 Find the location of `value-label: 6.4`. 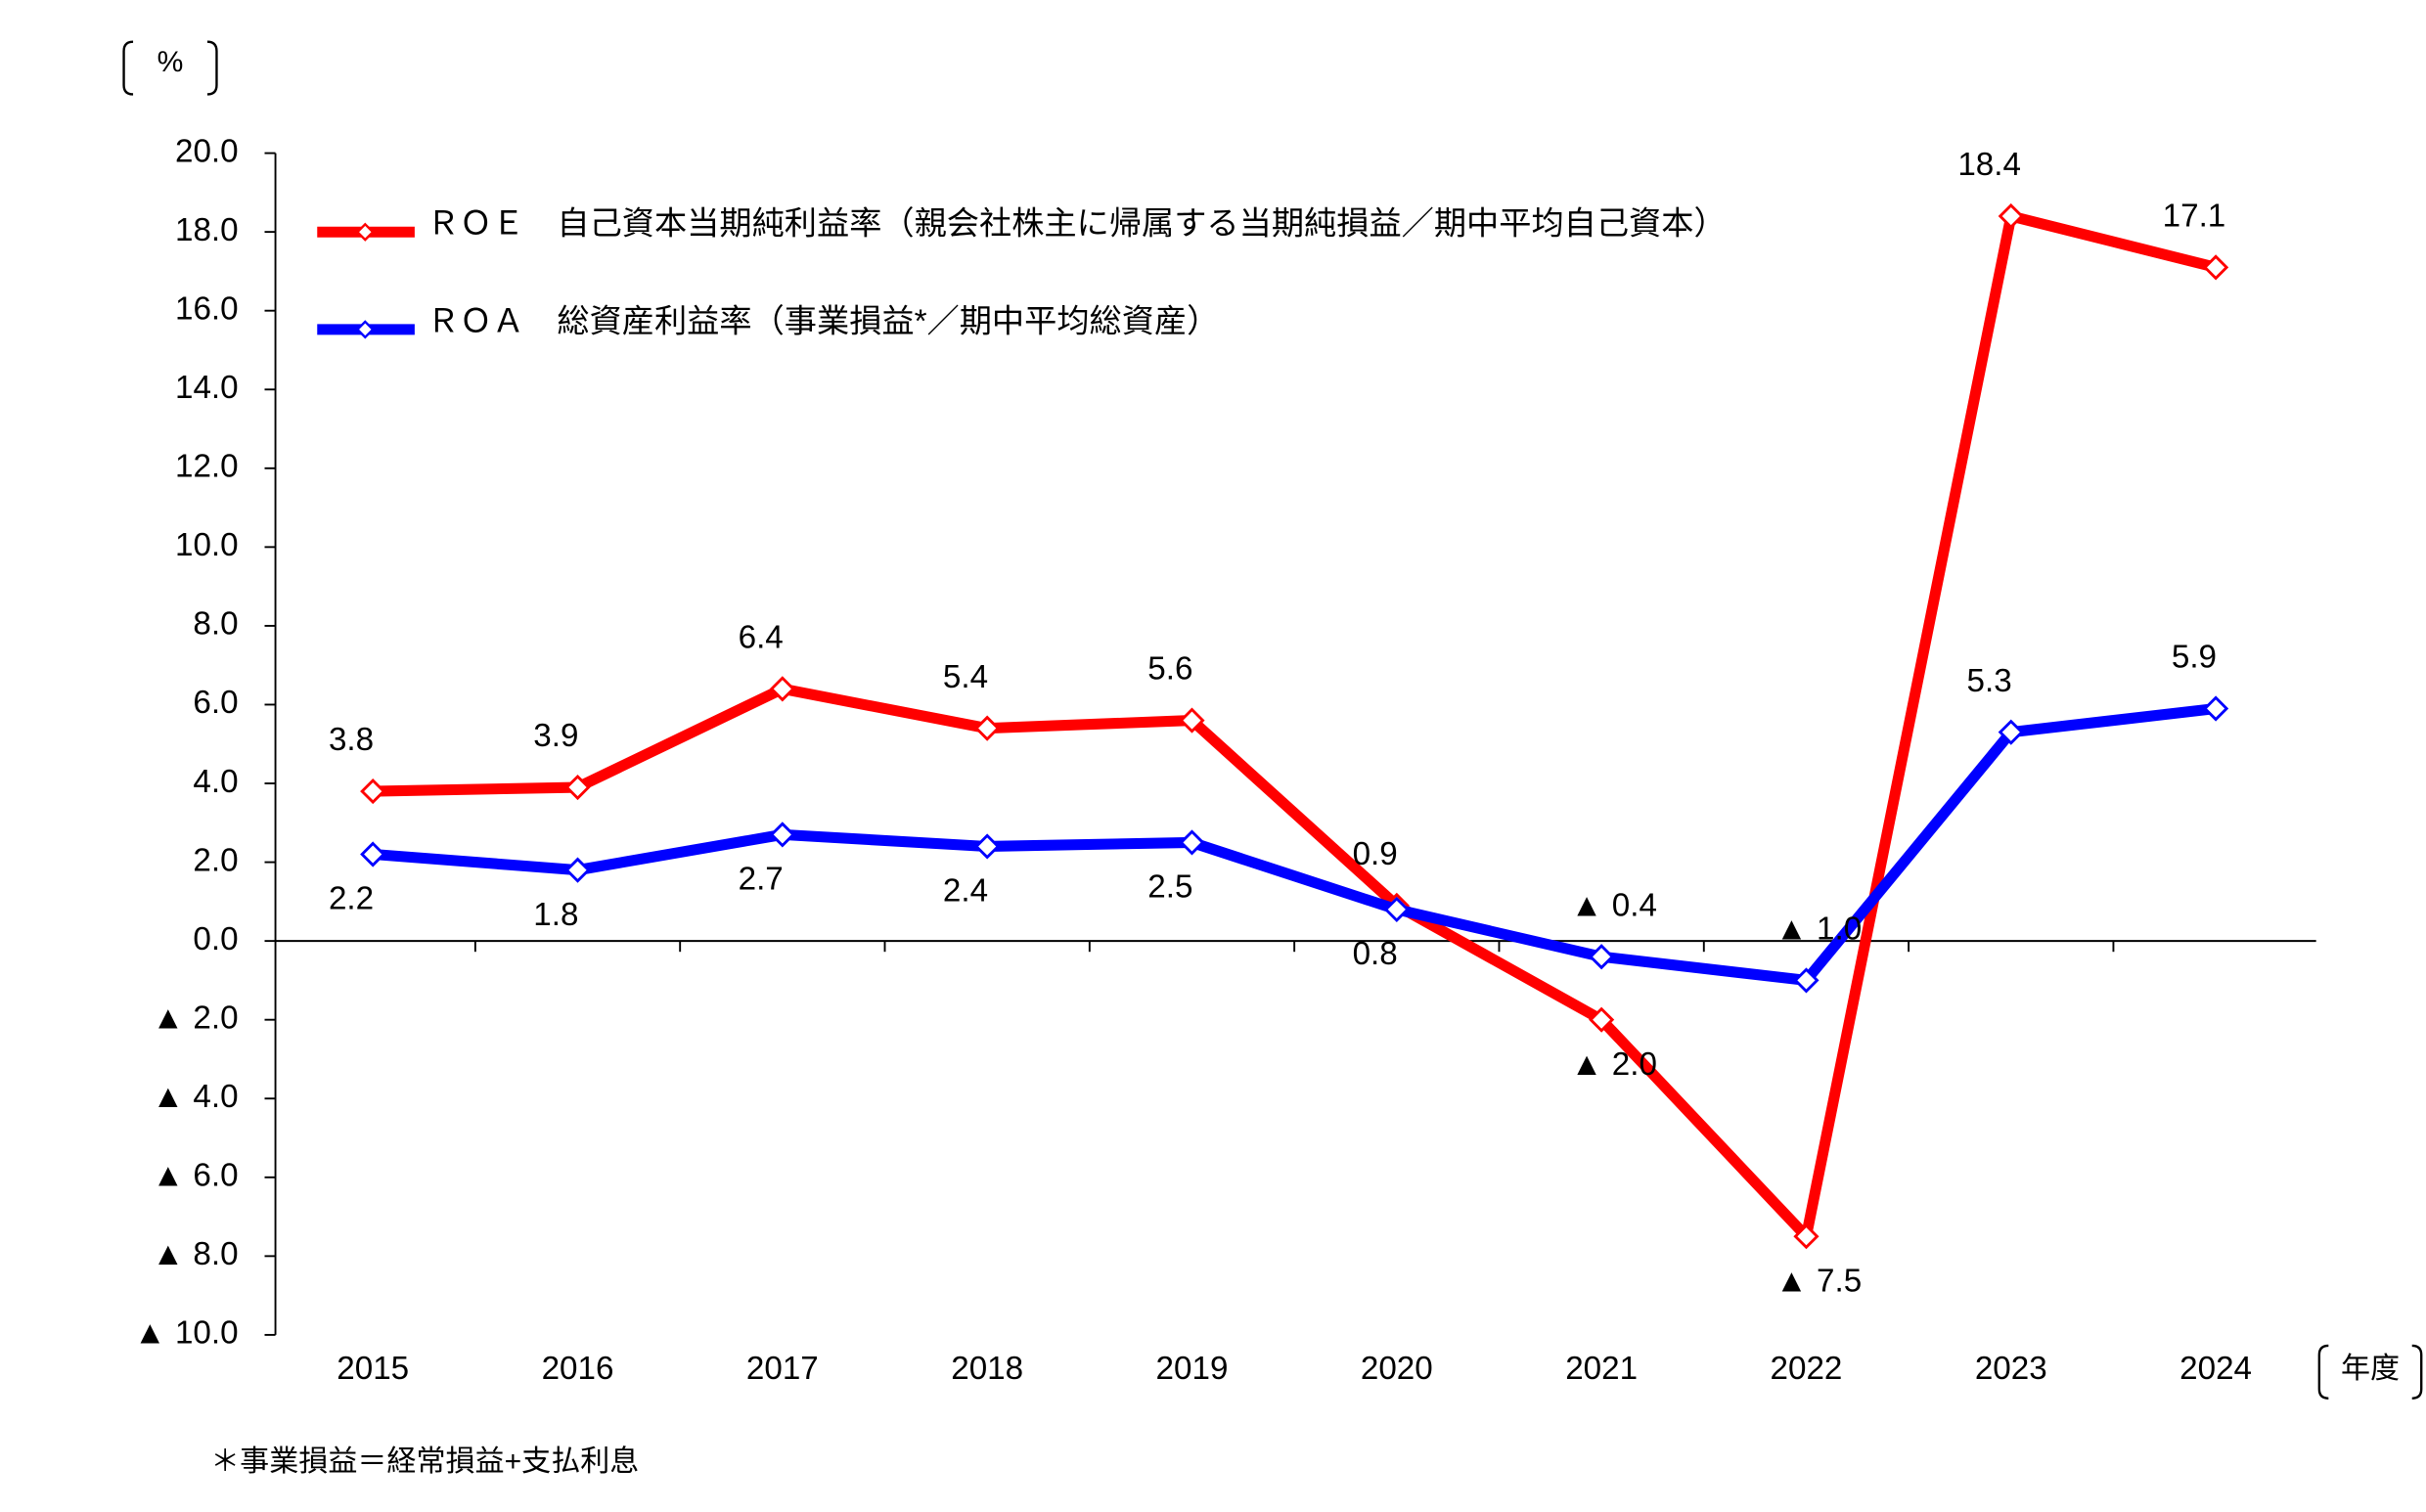

value-label: 6.4 is located at coordinates (762, 638).